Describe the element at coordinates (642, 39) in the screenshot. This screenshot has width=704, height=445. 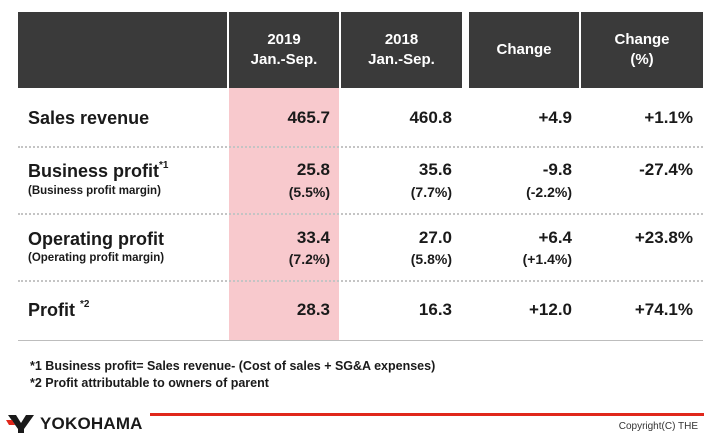
I see `header-change-pct-label: Change` at that location.